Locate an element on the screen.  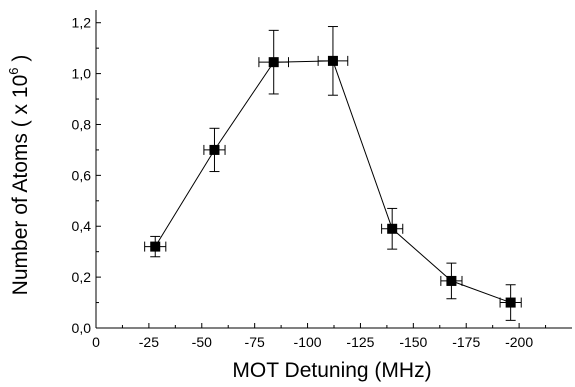
x-axis-ticks: 0 -25 -50 -75 -100 -125 -150 -175 -200 is located at coordinates (319, 336).